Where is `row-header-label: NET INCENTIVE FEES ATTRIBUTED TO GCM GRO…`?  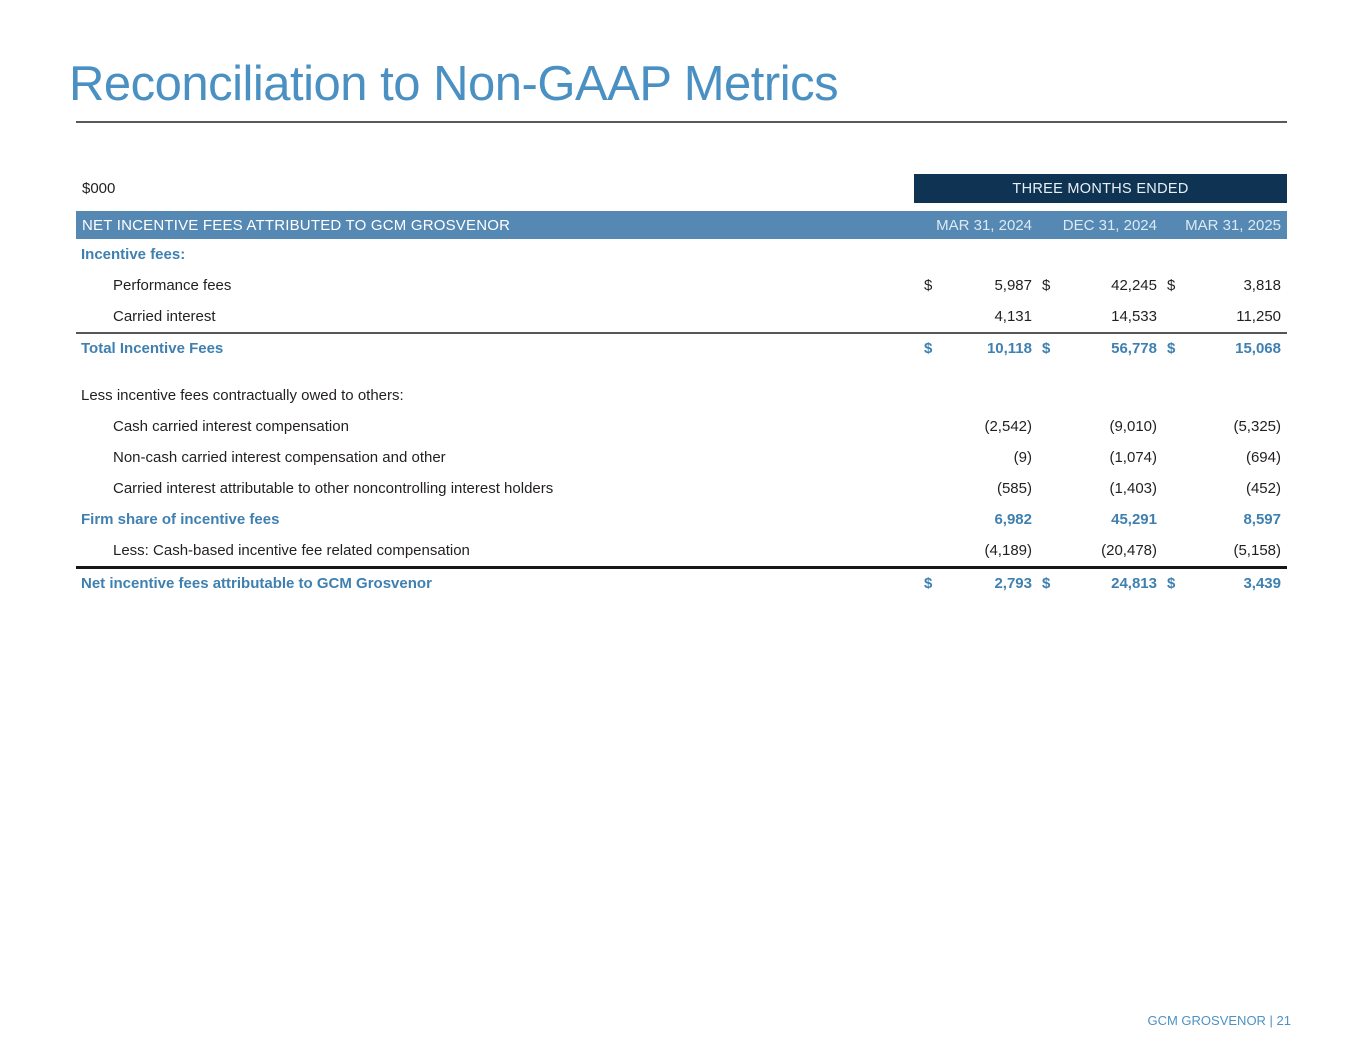 row-header-label: NET INCENTIVE FEES ATTRIBUTED TO GCM GRO… is located at coordinates (296, 225).